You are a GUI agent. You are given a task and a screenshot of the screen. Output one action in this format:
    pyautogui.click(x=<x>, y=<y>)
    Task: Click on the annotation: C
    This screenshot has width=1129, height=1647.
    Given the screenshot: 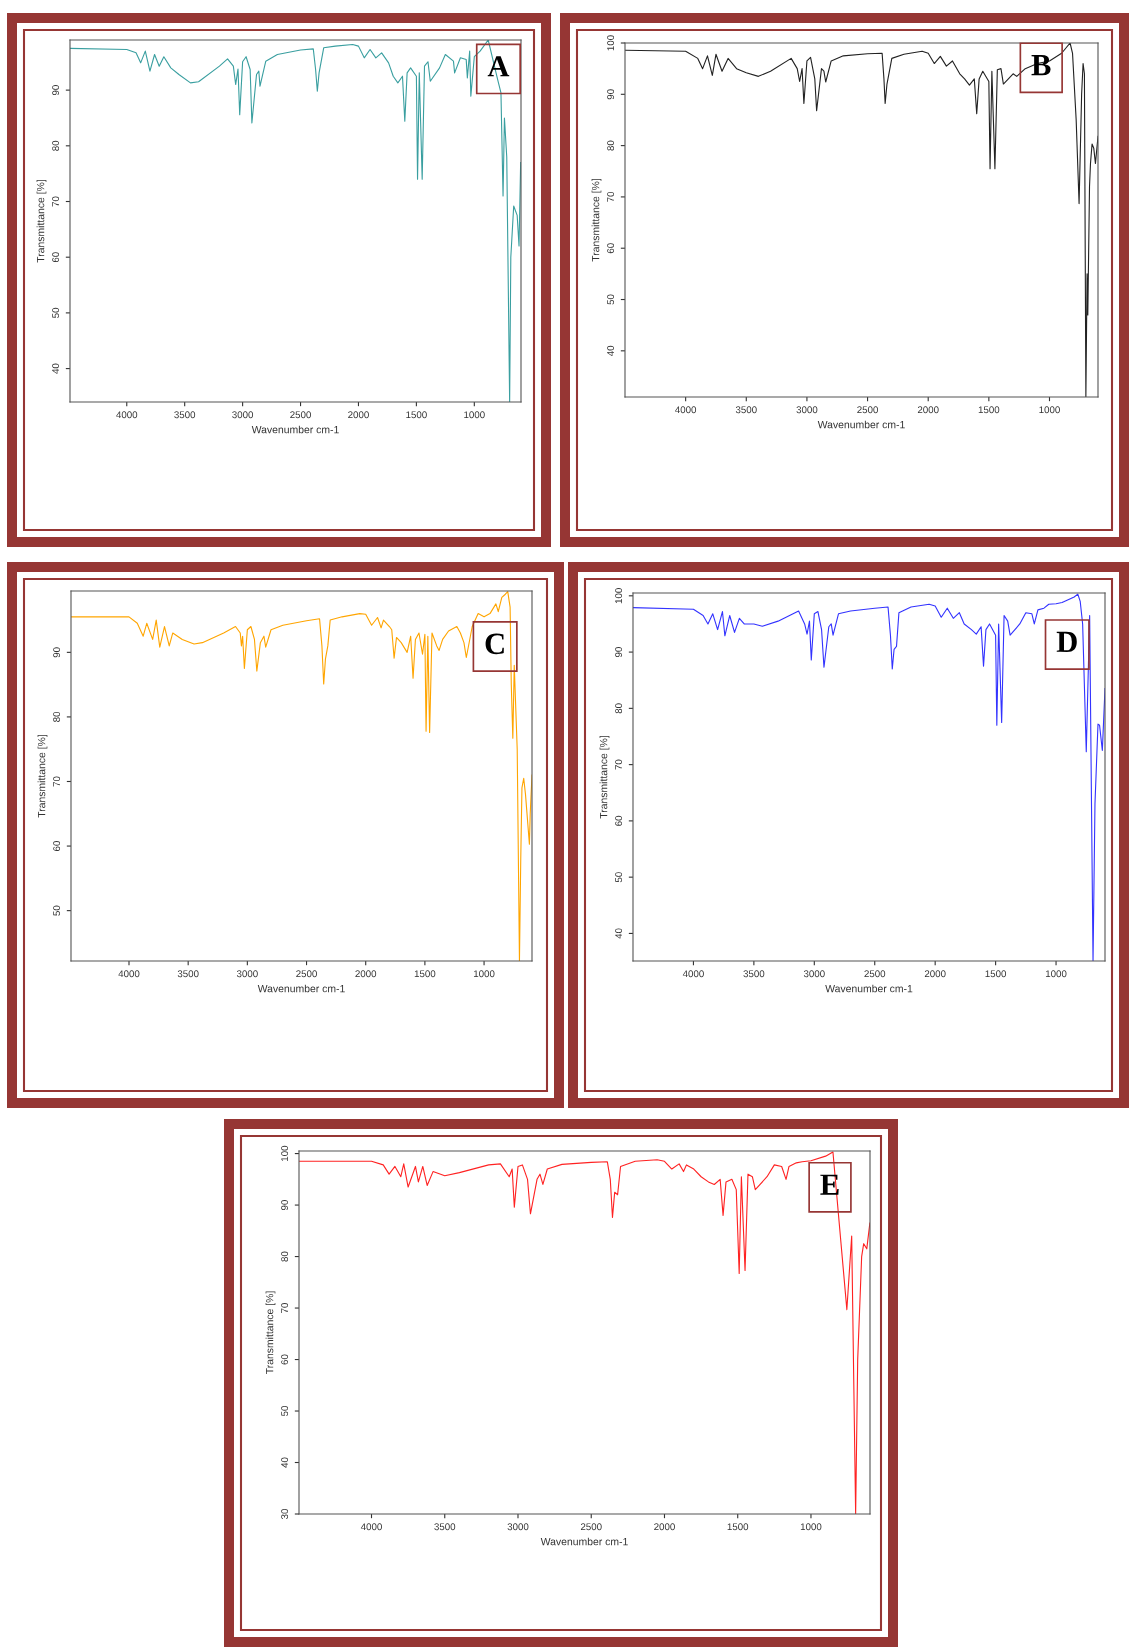 What is the action you would take?
    pyautogui.click(x=494, y=644)
    